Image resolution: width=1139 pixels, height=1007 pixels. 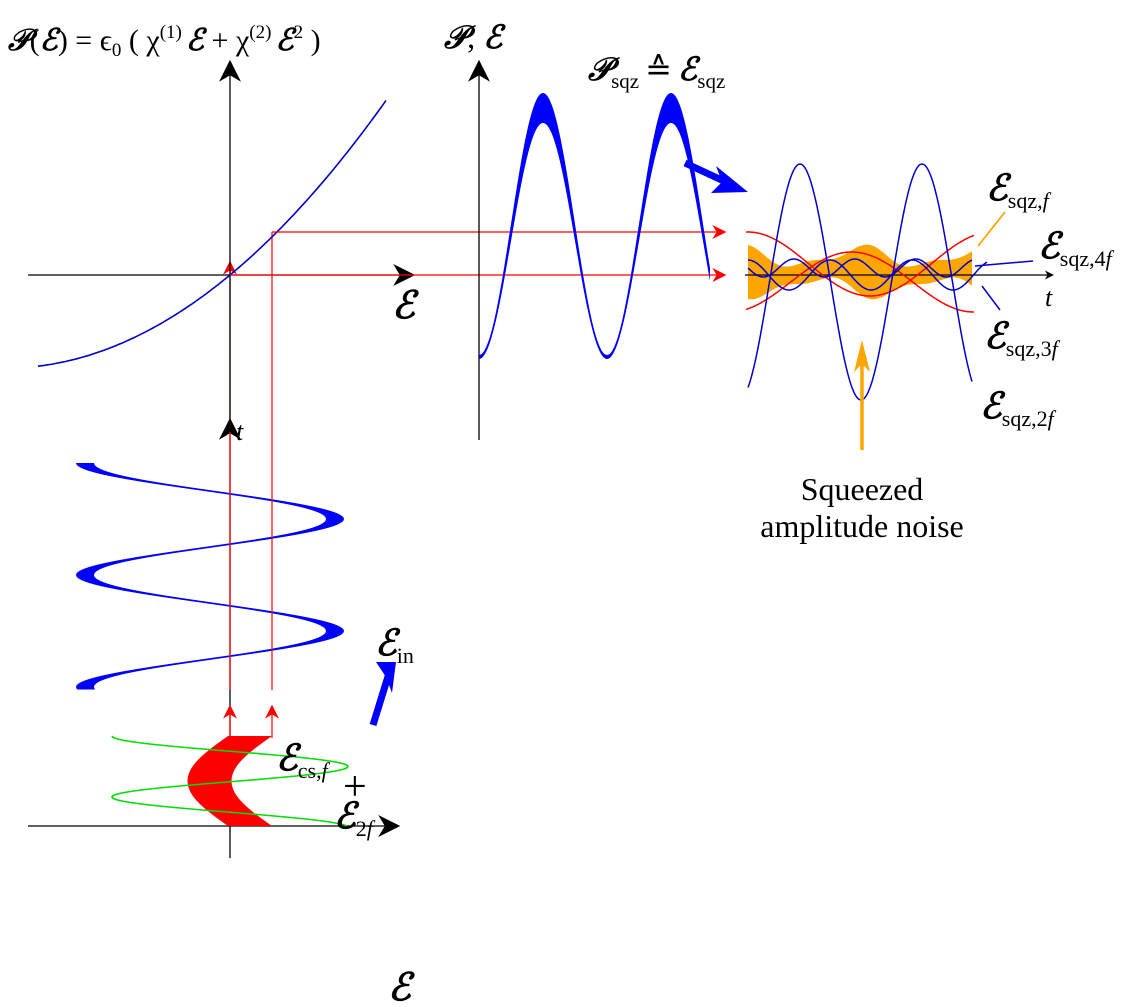 What do you see at coordinates (991, 298) in the screenshot?
I see `leader-3f` at bounding box center [991, 298].